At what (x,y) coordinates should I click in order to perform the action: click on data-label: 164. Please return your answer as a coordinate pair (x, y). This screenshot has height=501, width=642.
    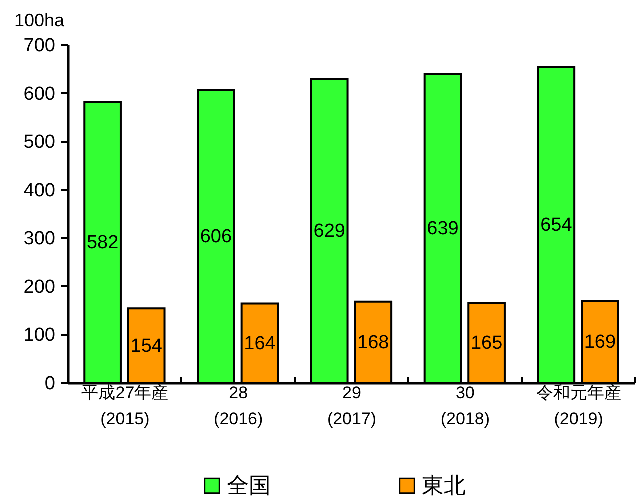
    Looking at the image, I should click on (260, 343).